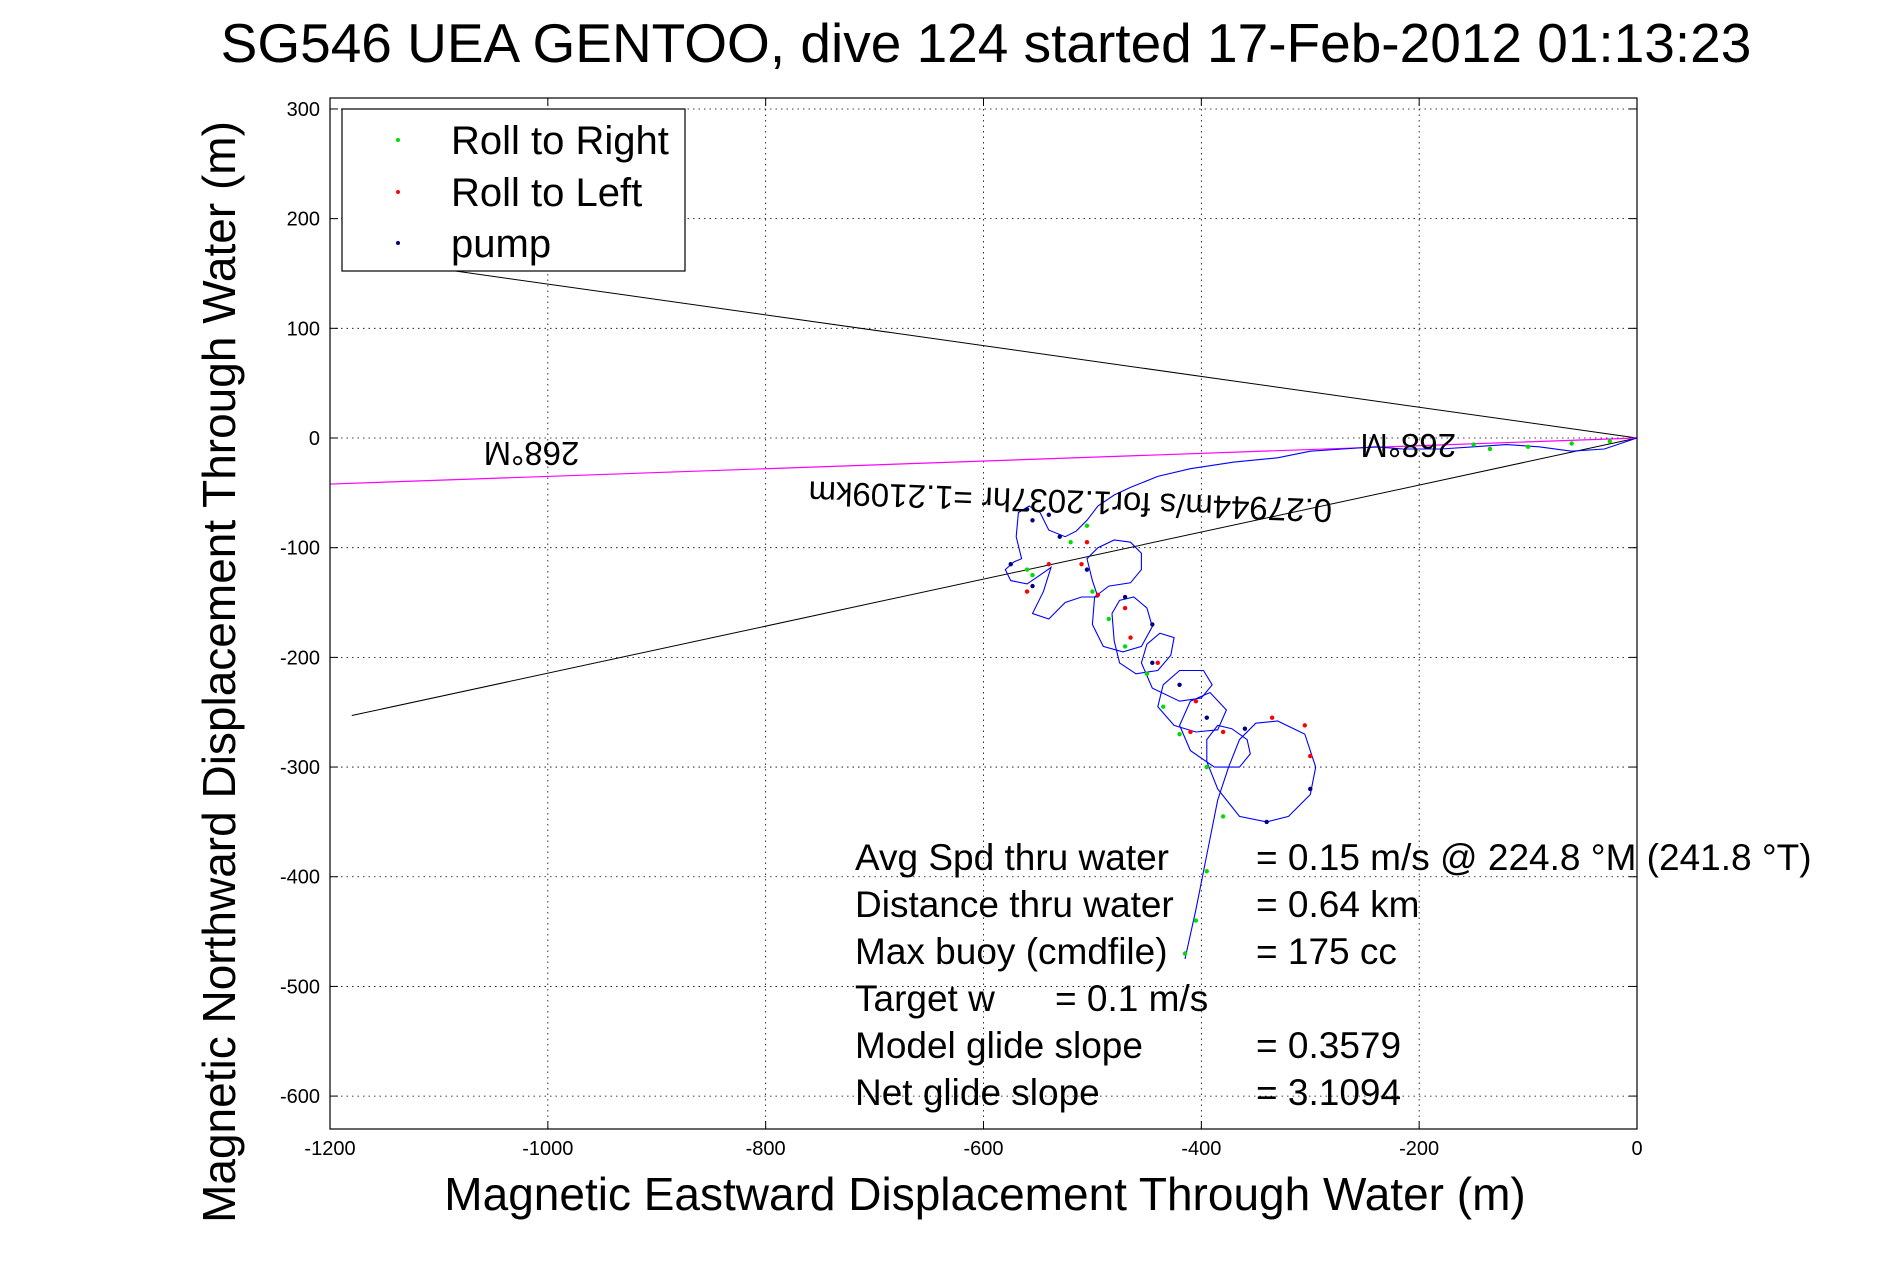 Image resolution: width=1891 pixels, height=1262 pixels. I want to click on stat-value-distance: = 0.64 km, so click(1338, 904).